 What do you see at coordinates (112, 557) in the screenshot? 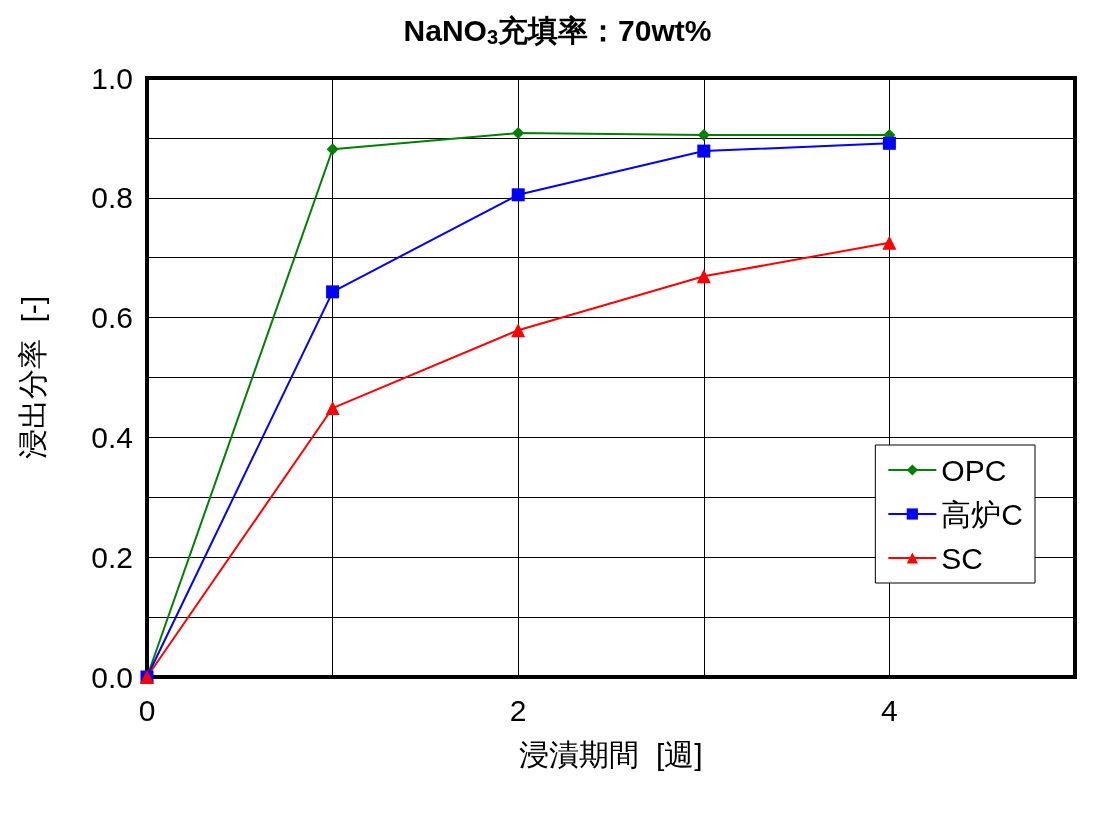
I see `y-tick-label: 0.2` at bounding box center [112, 557].